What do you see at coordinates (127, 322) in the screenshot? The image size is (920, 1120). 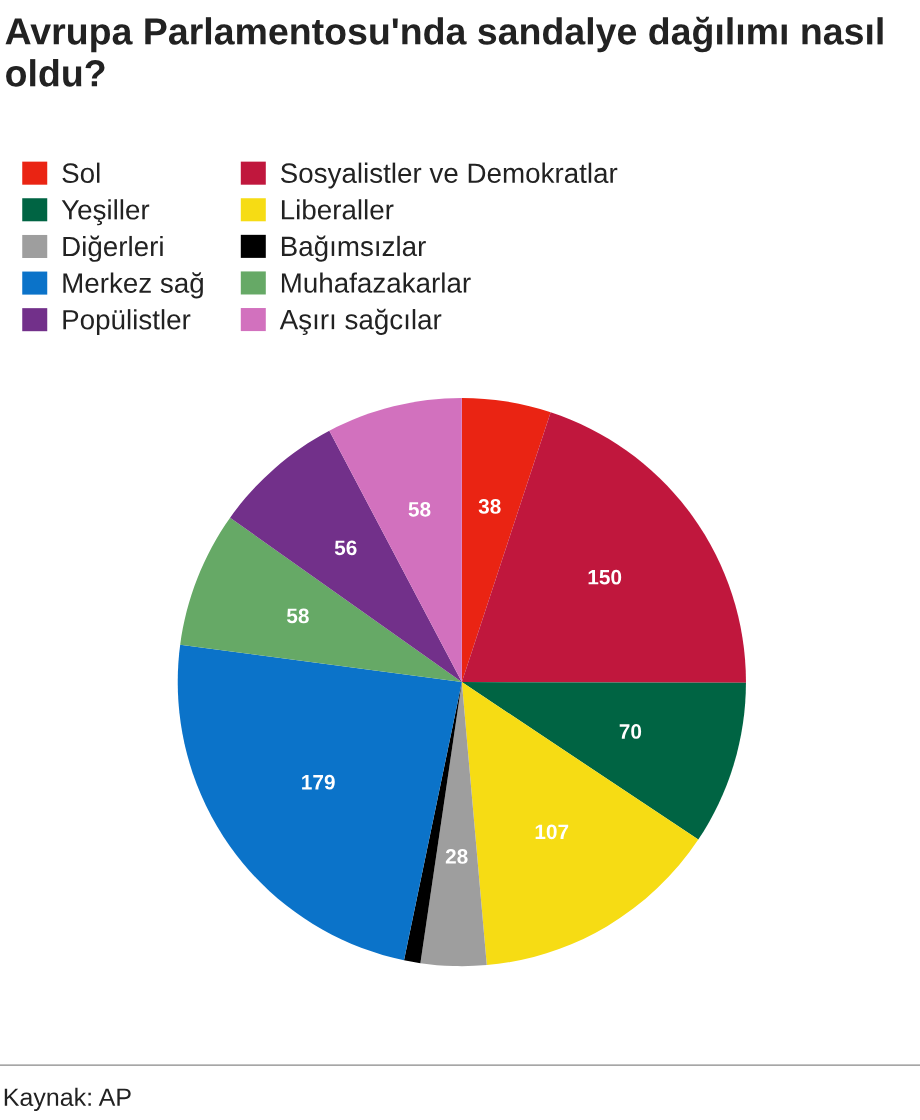 I see `legend-label: Popülistler` at bounding box center [127, 322].